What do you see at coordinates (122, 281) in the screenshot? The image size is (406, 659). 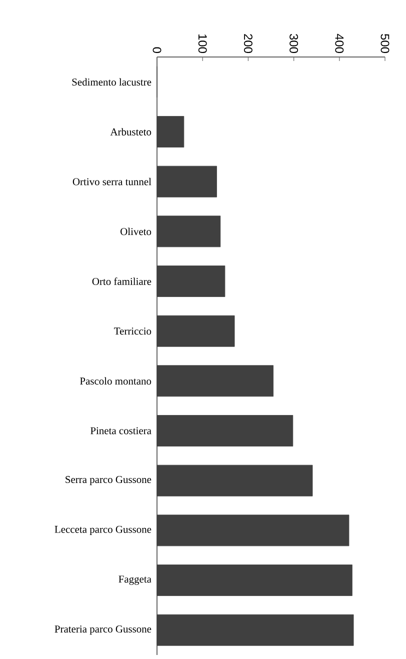 I see `y-tick-label: Orto familiare` at bounding box center [122, 281].